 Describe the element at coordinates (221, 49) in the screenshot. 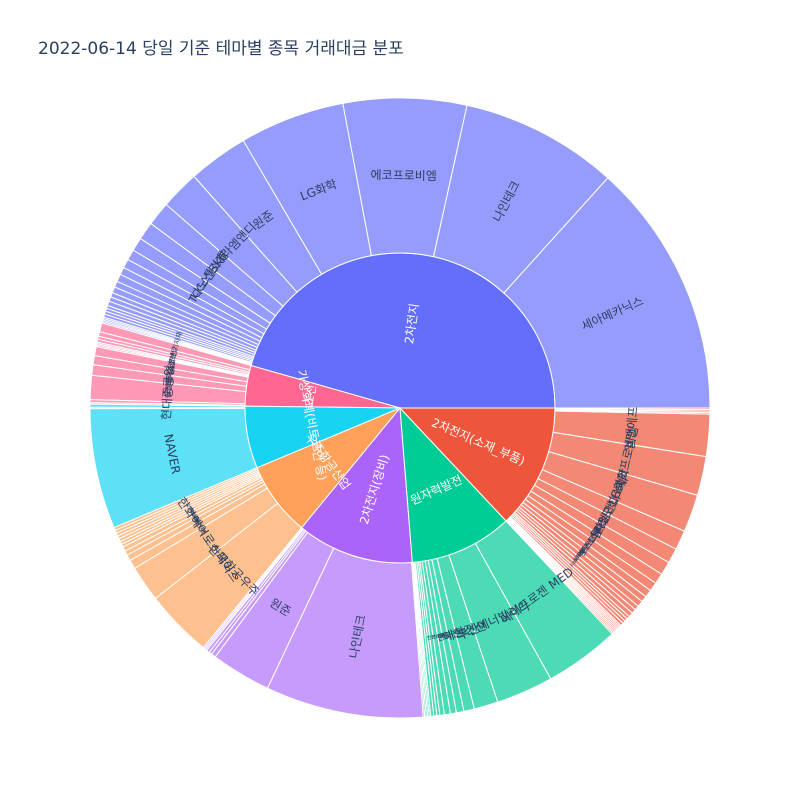

I see `chart-title: 2022-06-14 당일 기준 테마별 종목 거래대금 분포` at that location.